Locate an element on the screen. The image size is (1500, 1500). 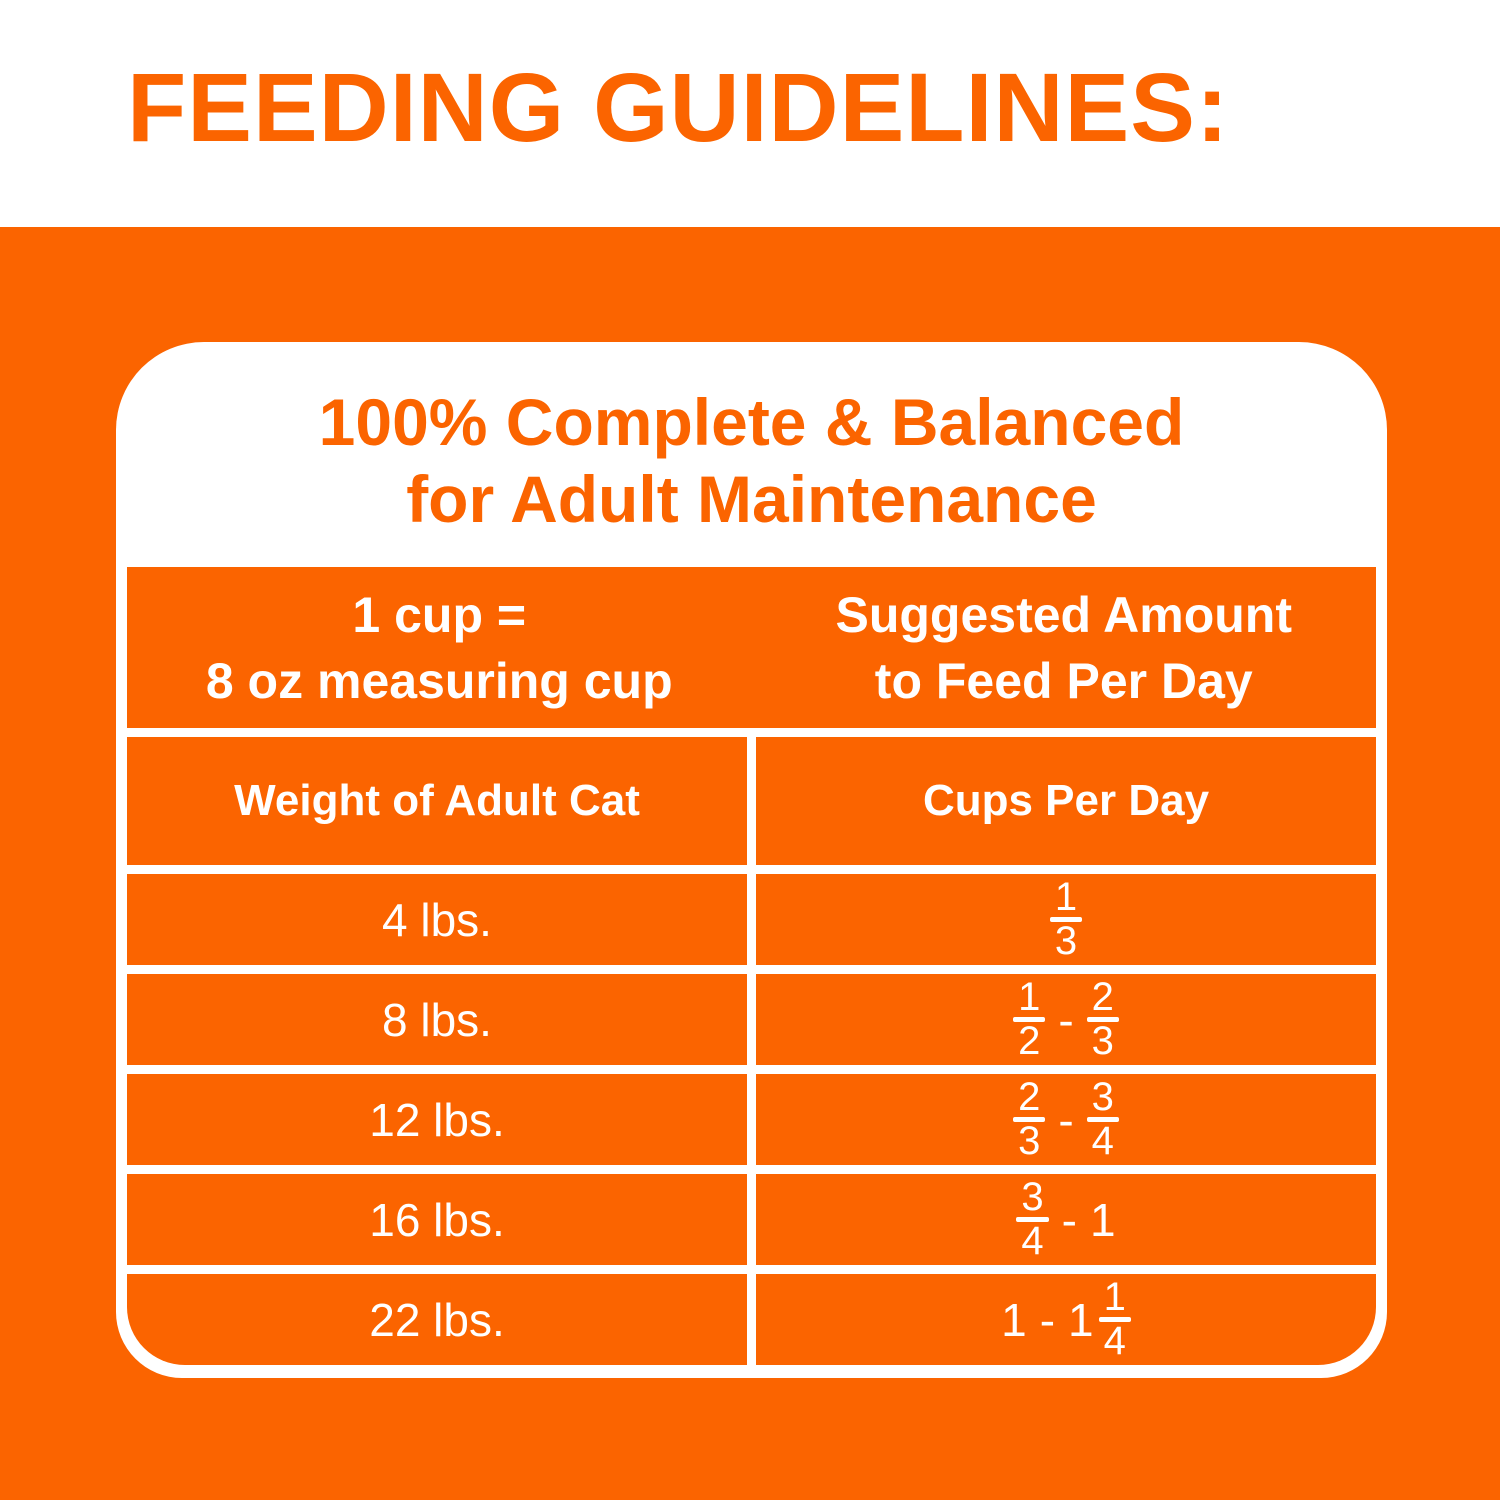
card-title-line2: for Adult Maintenance is located at coordinates (751, 499).